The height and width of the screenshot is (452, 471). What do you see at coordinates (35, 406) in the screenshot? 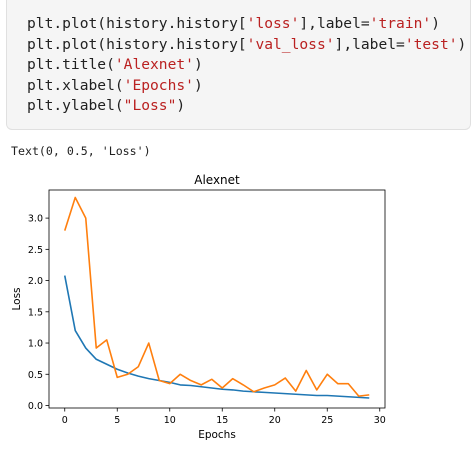
I see `y-tick-label: 0.0` at bounding box center [35, 406].